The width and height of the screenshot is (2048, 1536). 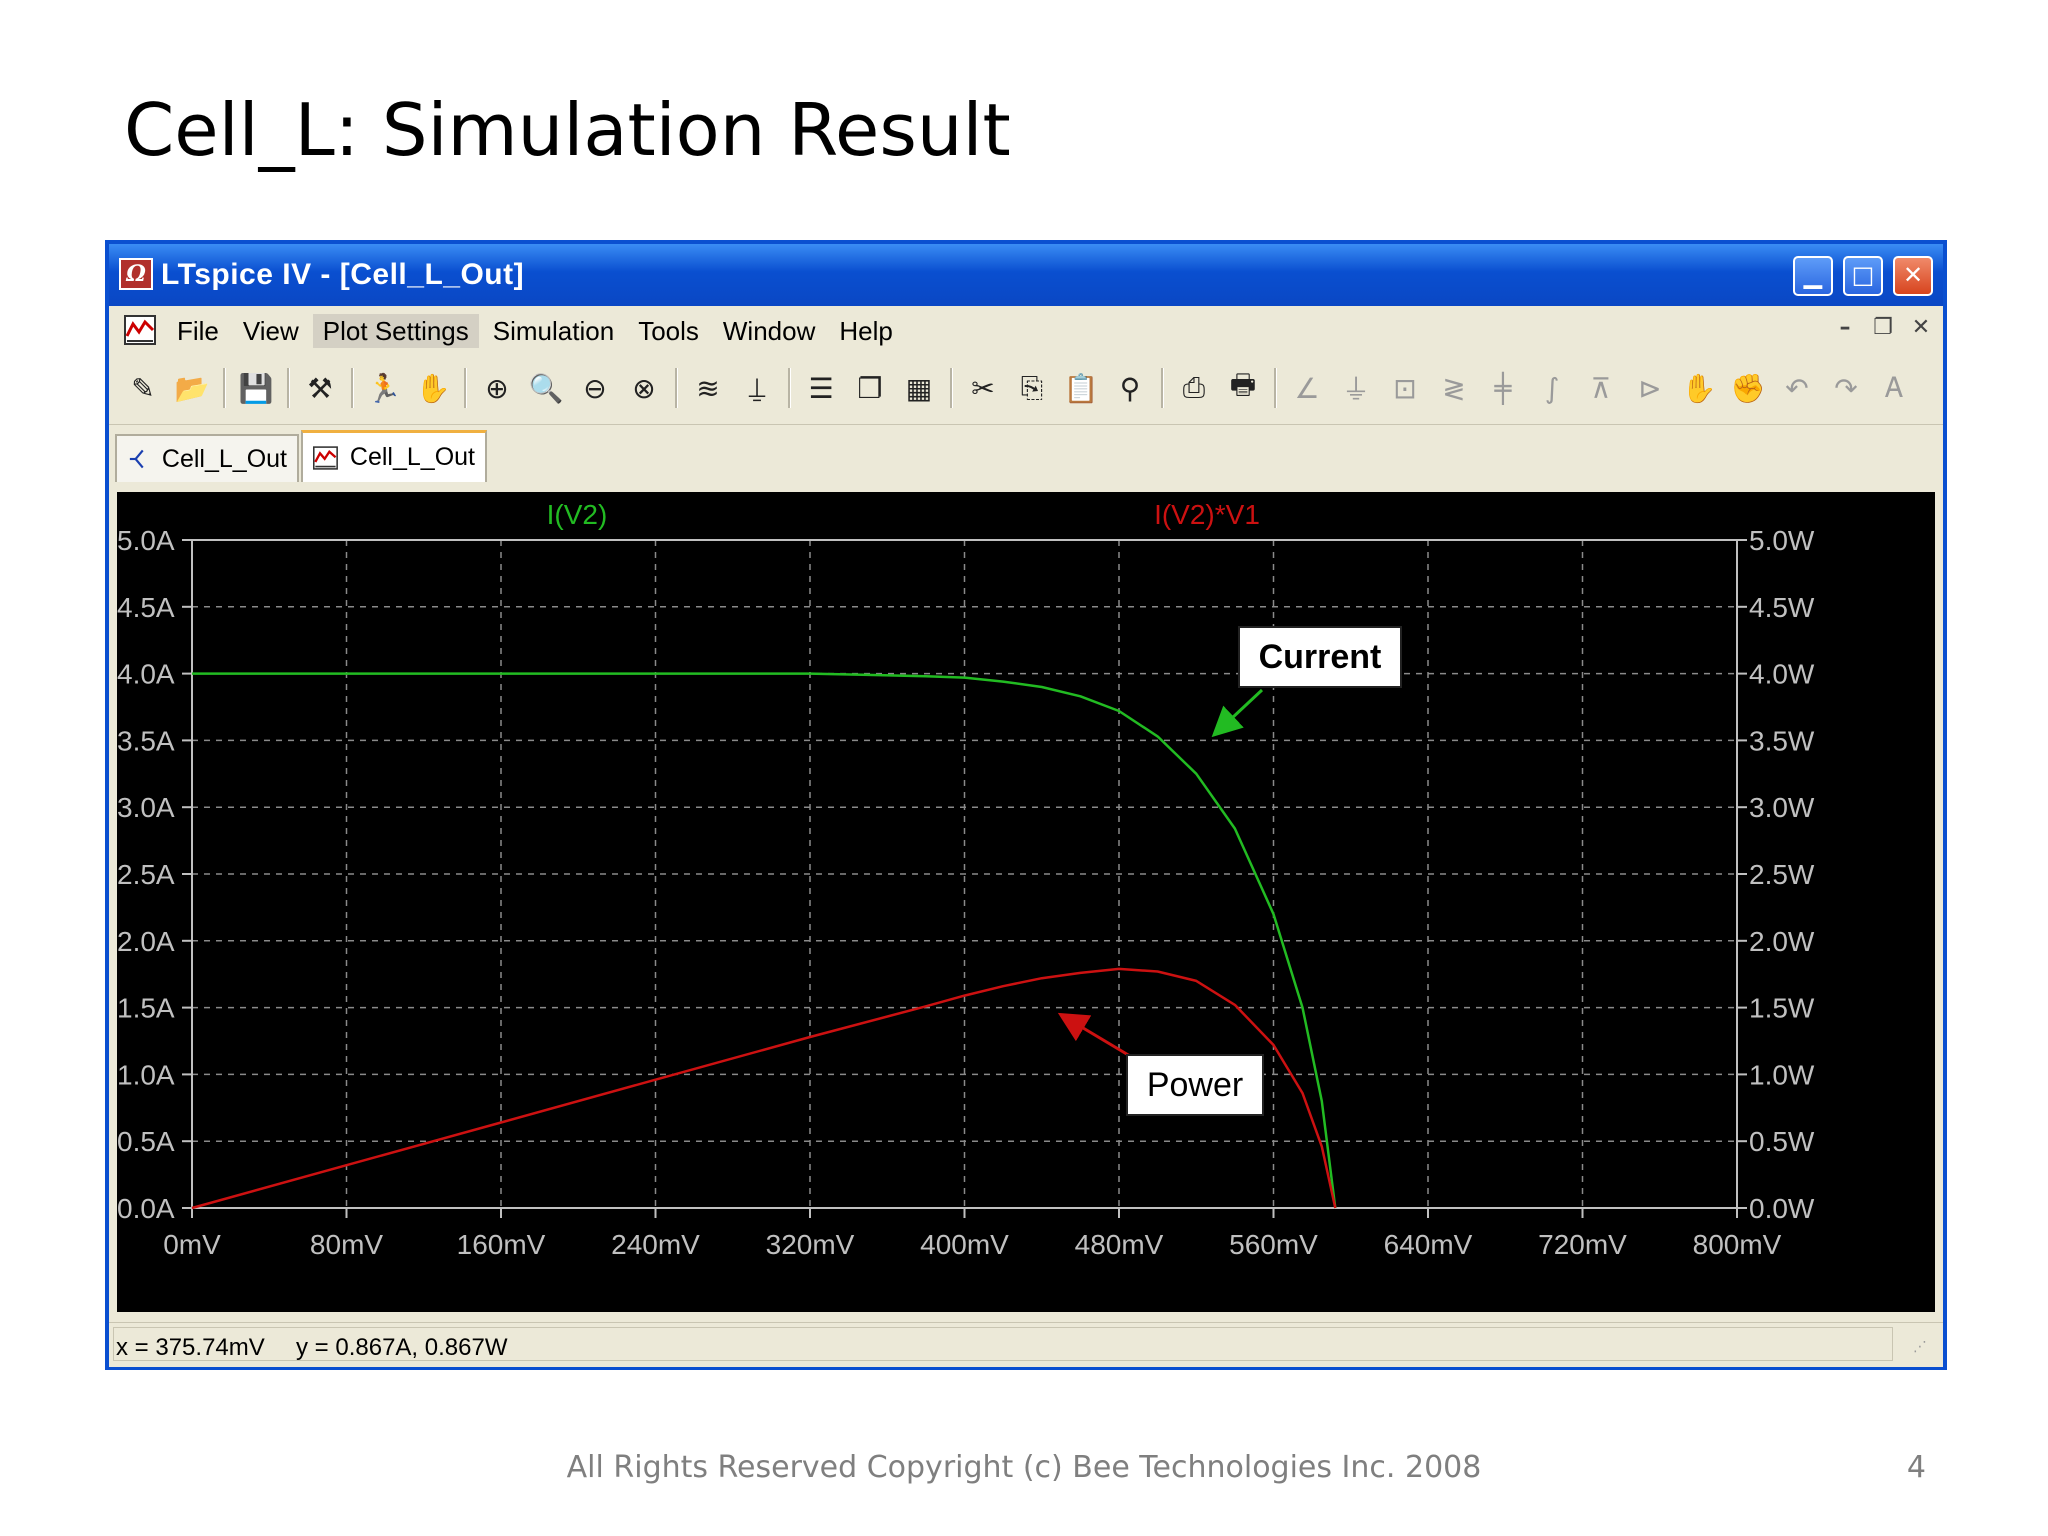 What do you see at coordinates (668, 331) in the screenshot?
I see `menu-tools: Tools` at bounding box center [668, 331].